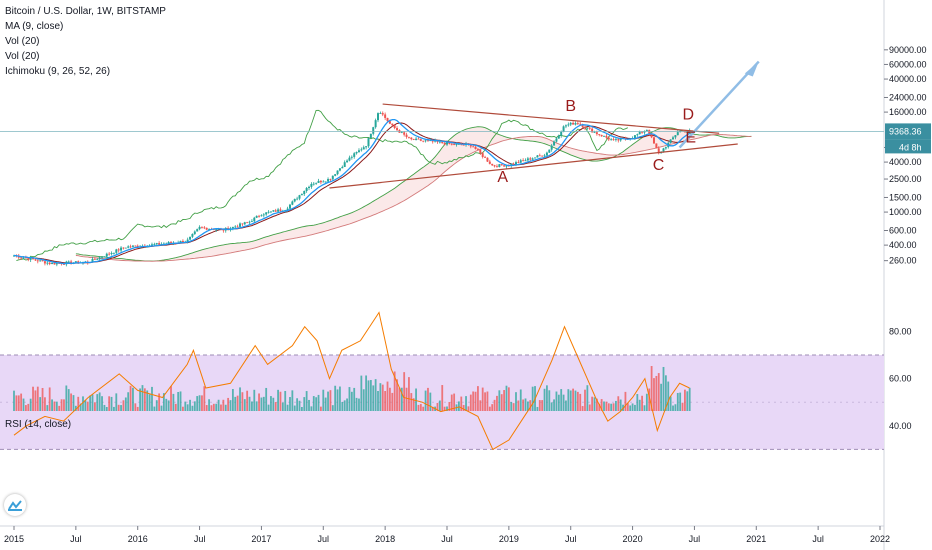 The image size is (932, 550). Describe the element at coordinates (905, 131) in the screenshot. I see `last-price-label: 9368.36` at that location.